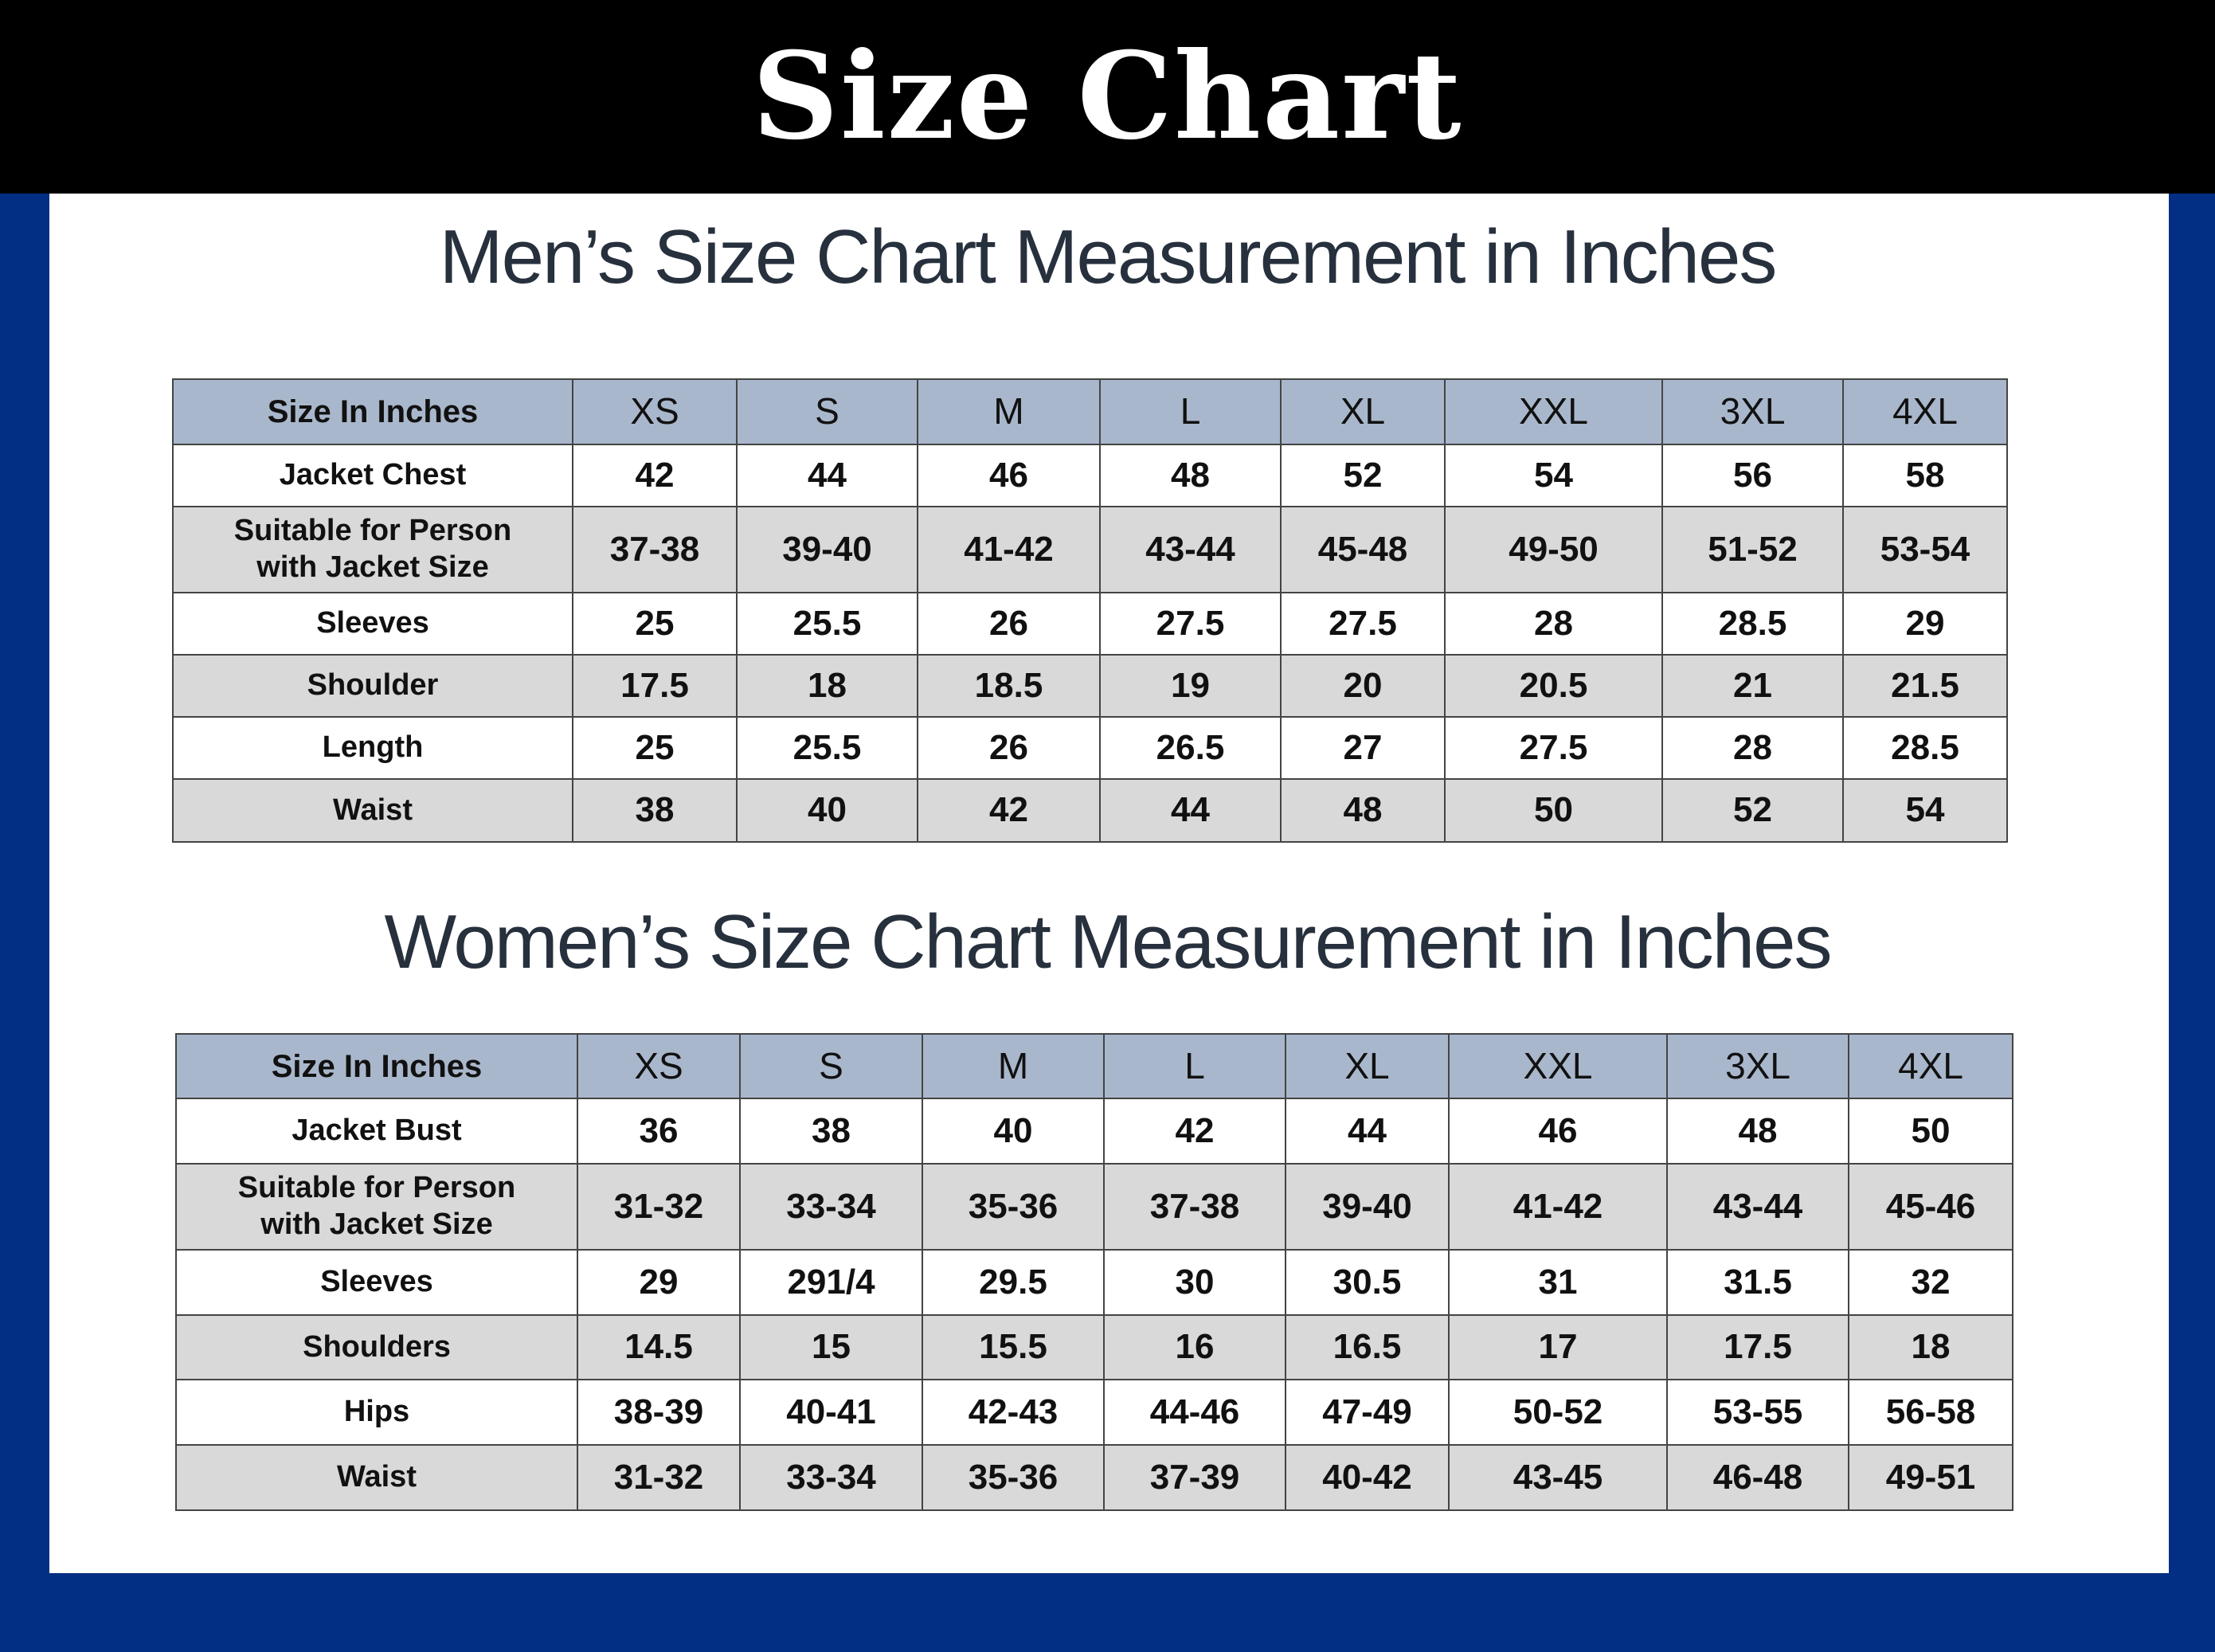 The height and width of the screenshot is (1652, 2215). What do you see at coordinates (1009, 624) in the screenshot?
I see `table-cell: 26` at bounding box center [1009, 624].